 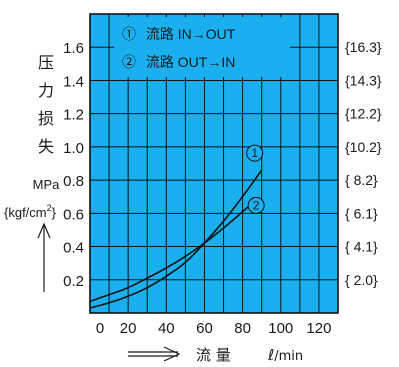 I want to click on xlabel-word: 流 量, so click(x=213, y=355).